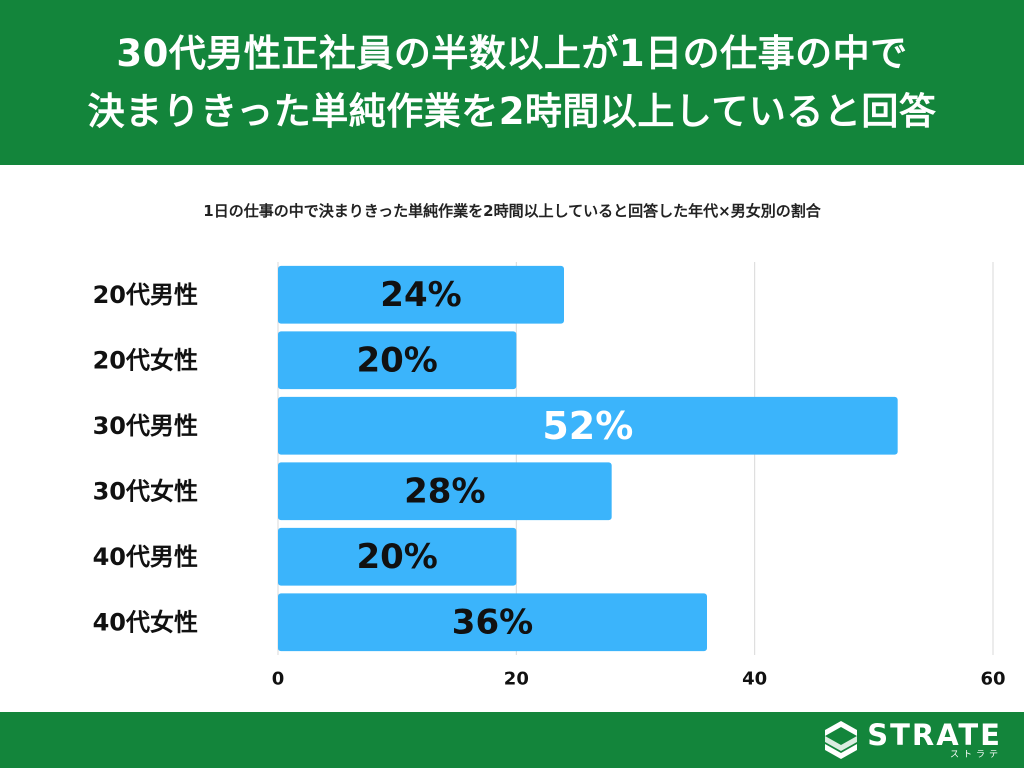 The width and height of the screenshot is (1024, 768). Describe the element at coordinates (992, 679) in the screenshot. I see `x-tick-label-3: 60` at that location.